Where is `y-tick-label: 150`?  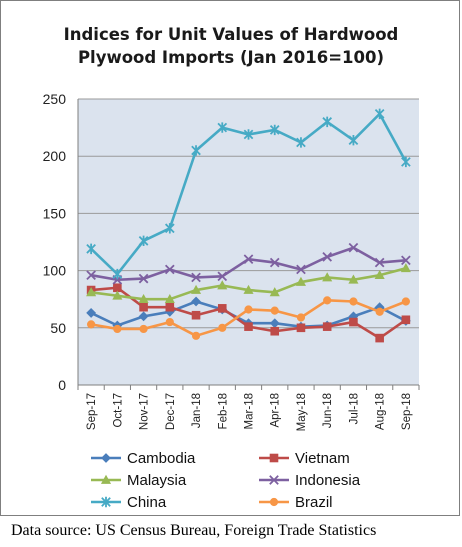 y-tick-label: 150 is located at coordinates (55, 213).